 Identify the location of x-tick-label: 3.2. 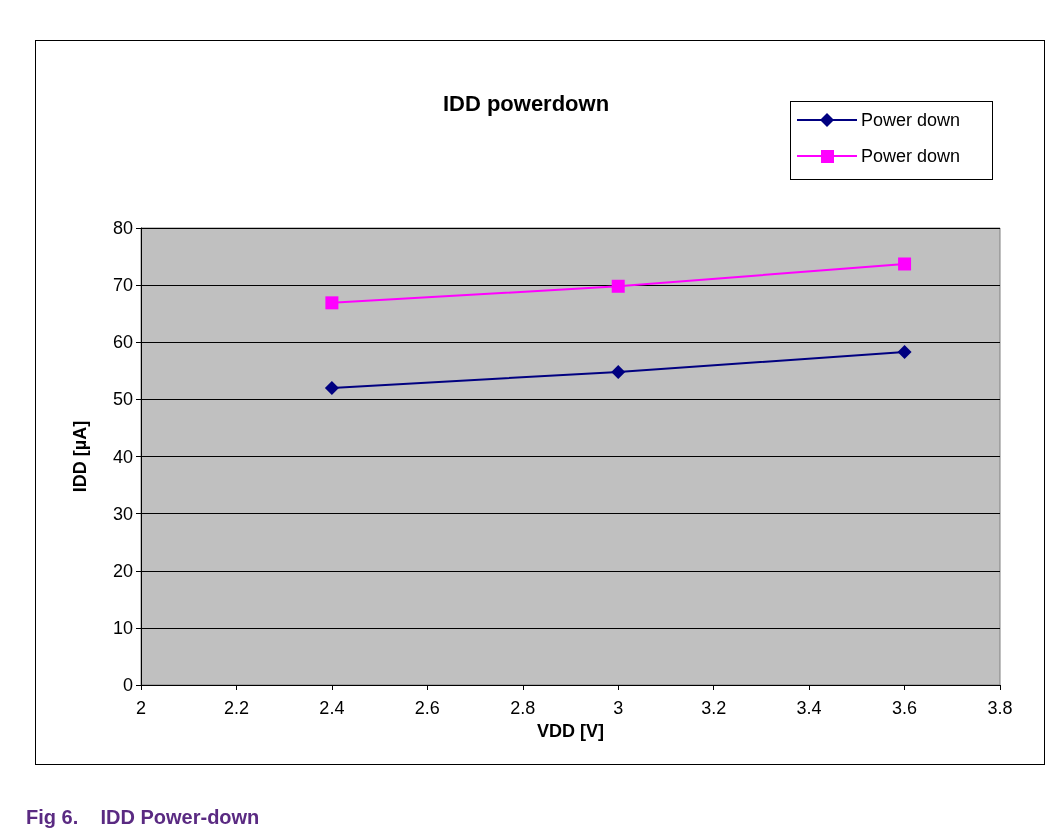
(714, 708).